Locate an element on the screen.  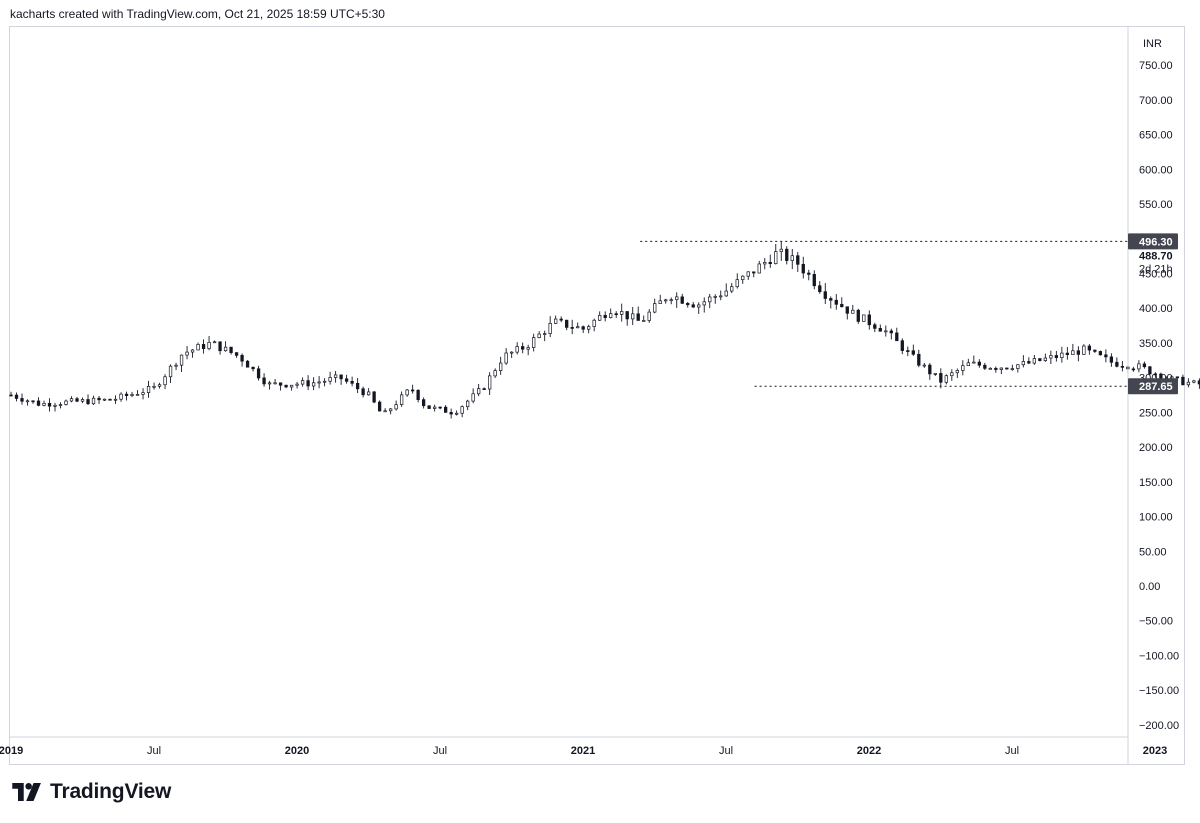
levels-layer is located at coordinates (884, 313).